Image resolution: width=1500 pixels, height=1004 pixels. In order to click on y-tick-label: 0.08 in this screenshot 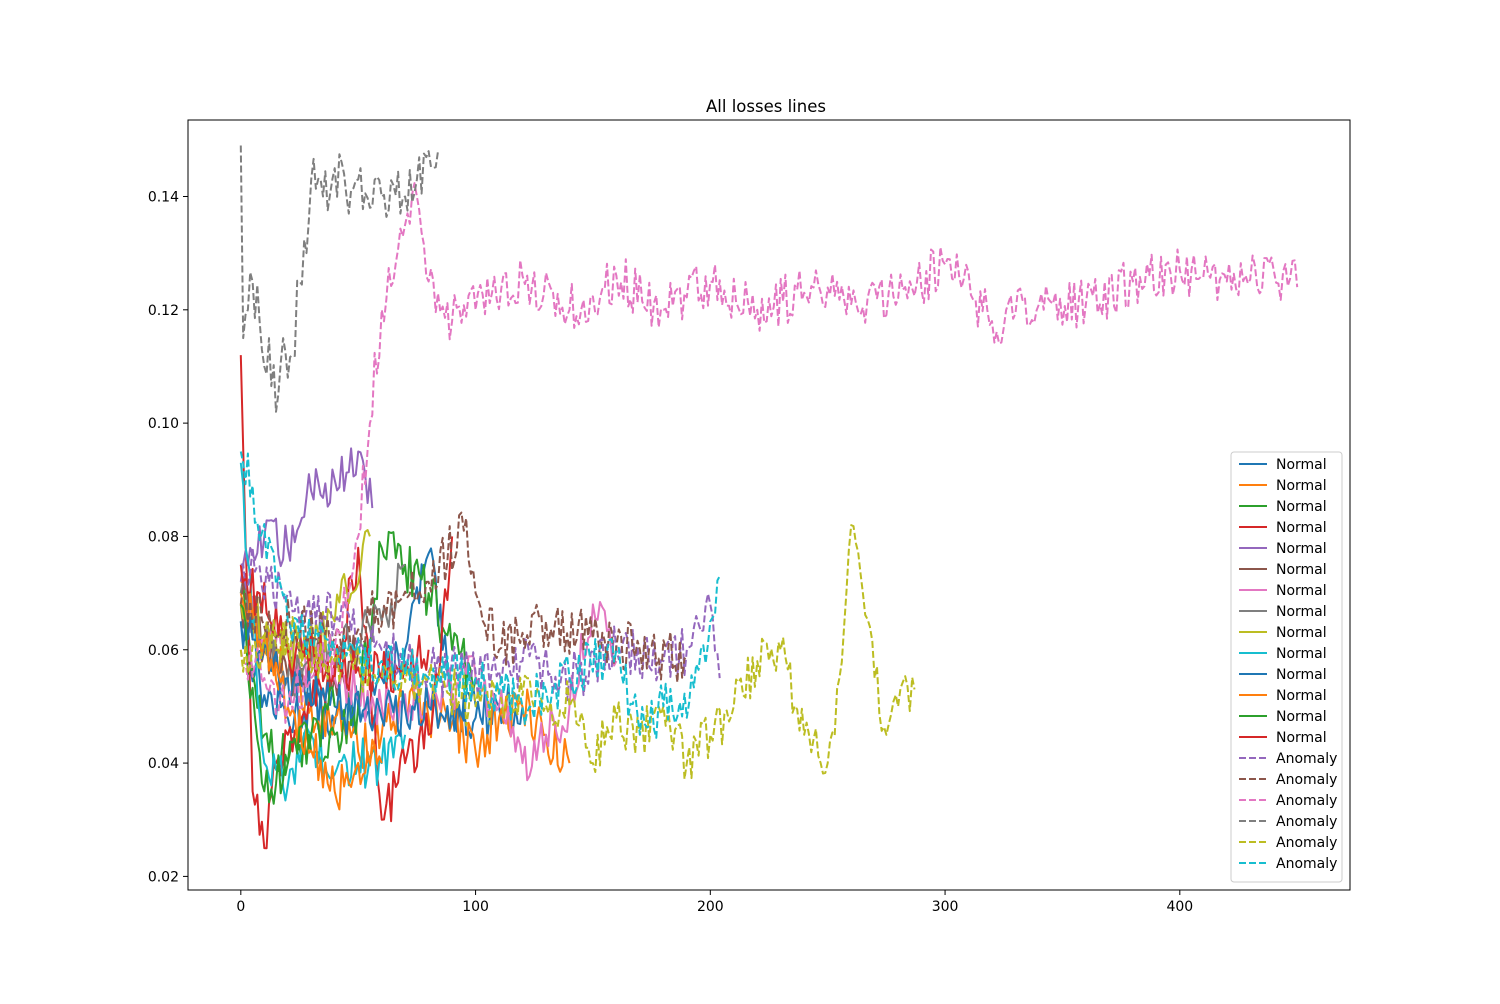, I will do `click(163, 537)`.